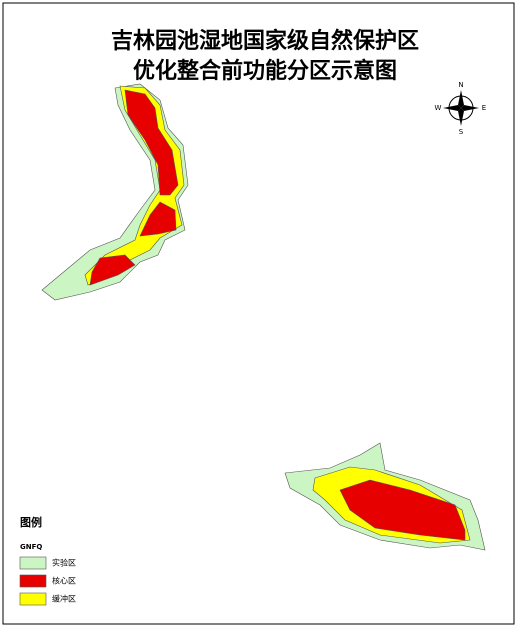  Describe the element at coordinates (31, 547) in the screenshot. I see `legend-layer: GNFQ` at that location.